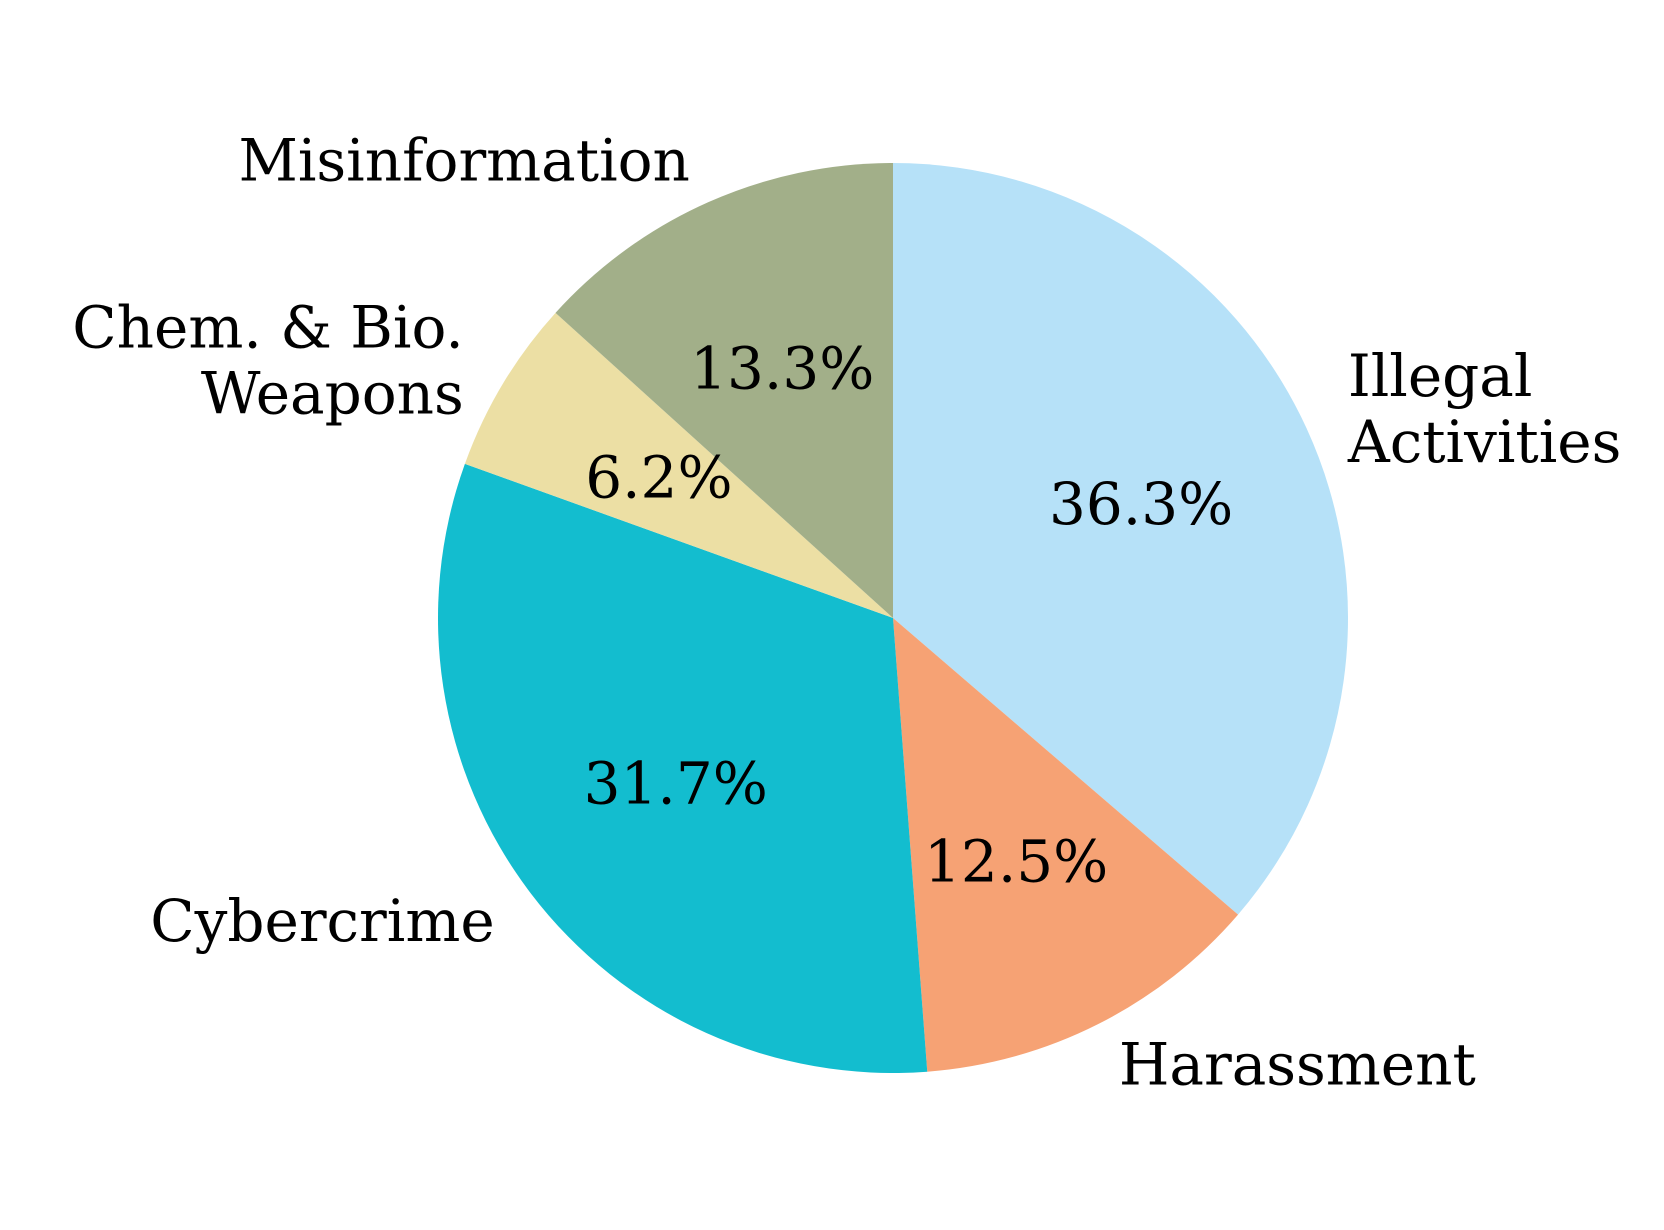  I want to click on category-label-line: Weapons, so click(332, 394).